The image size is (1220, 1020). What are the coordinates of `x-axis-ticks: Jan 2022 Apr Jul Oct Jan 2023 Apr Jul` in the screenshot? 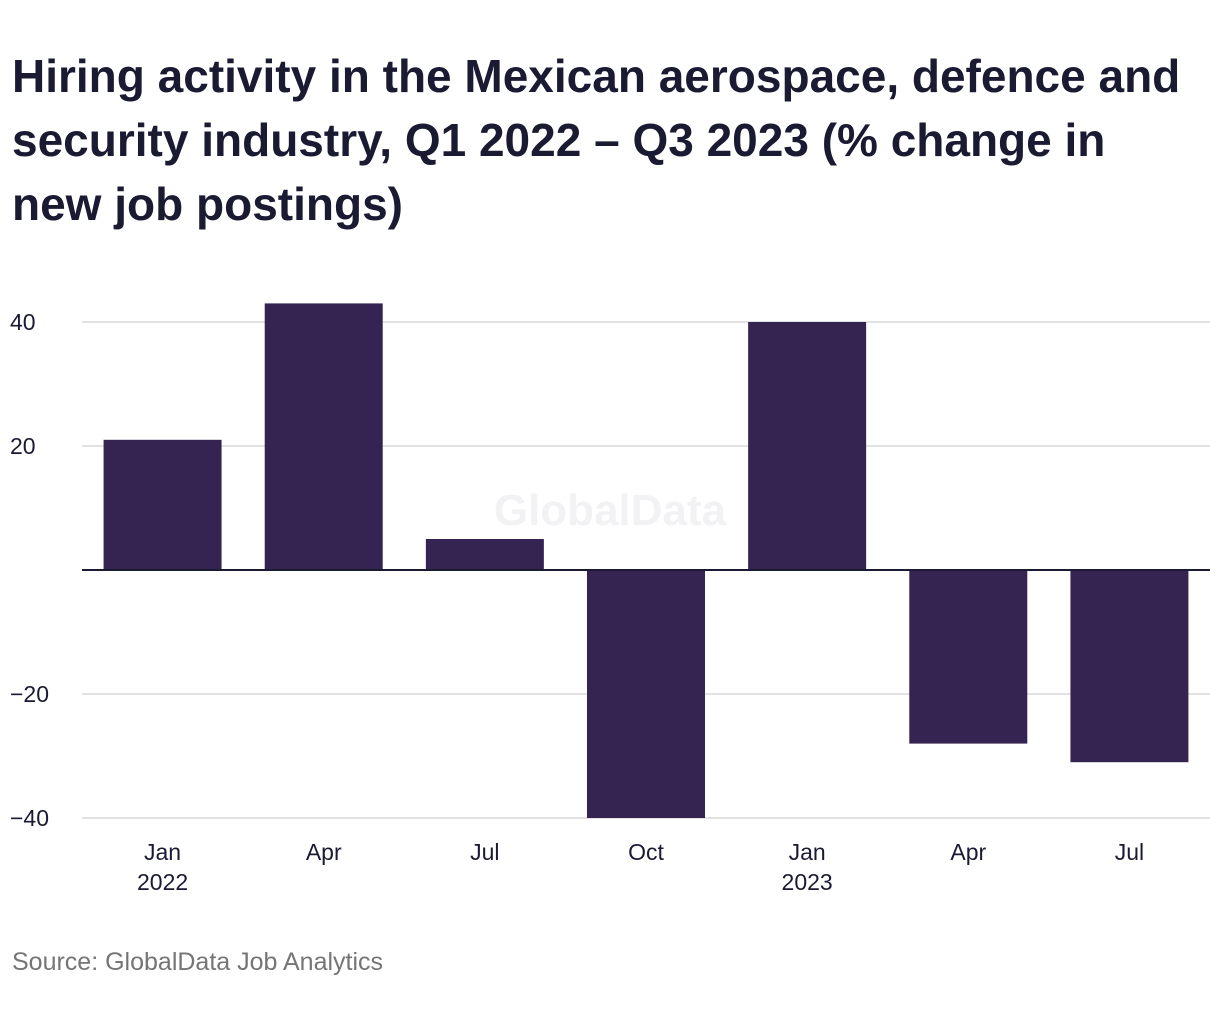 It's located at (640, 867).